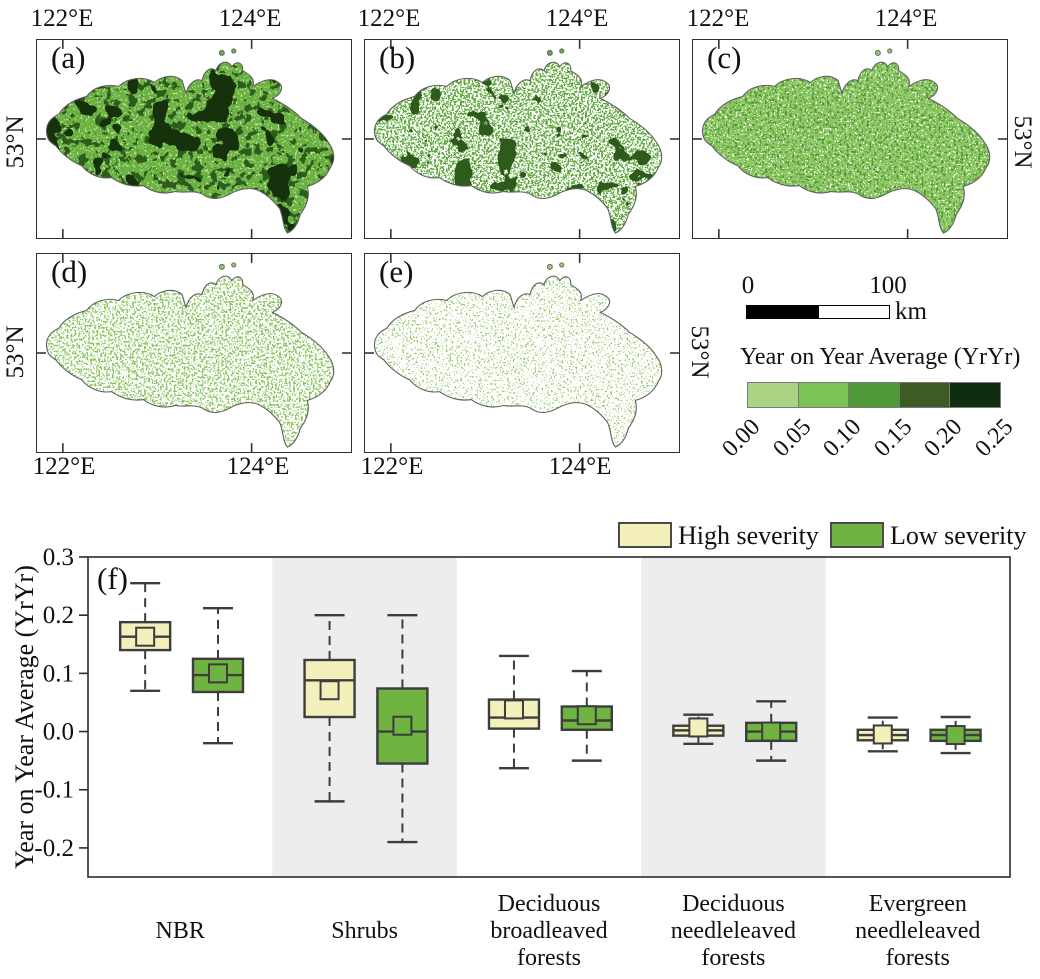 The height and width of the screenshot is (979, 1040). What do you see at coordinates (577, 18) in the screenshot?
I see `lon-label-b2: 124°E` at bounding box center [577, 18].